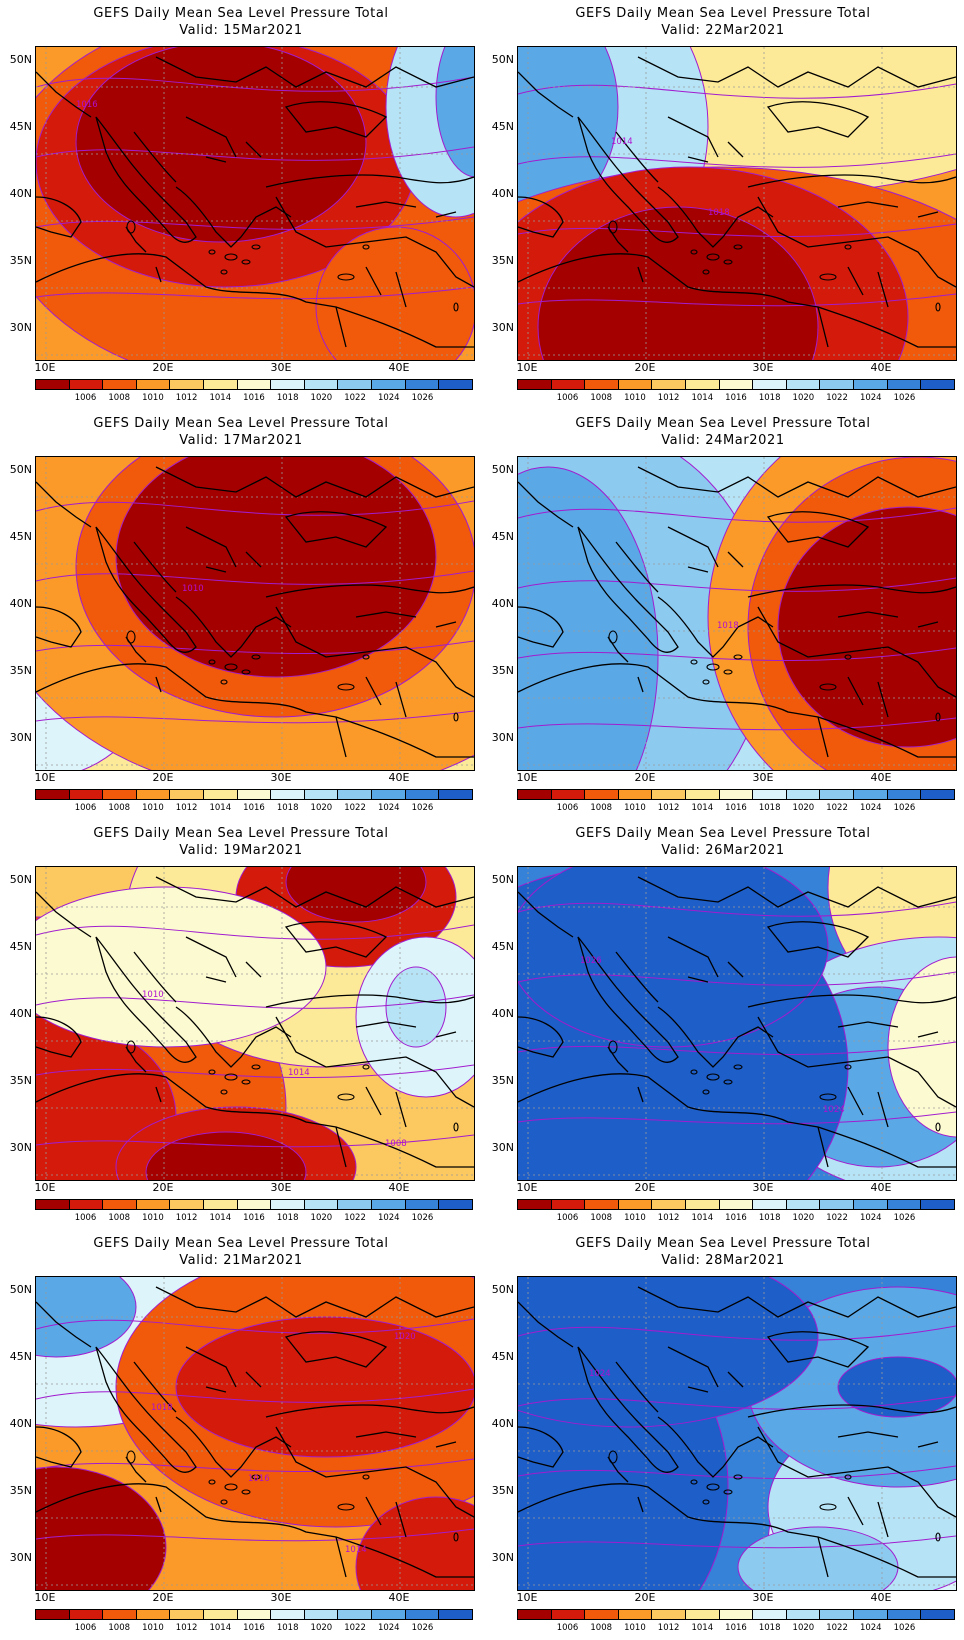 This screenshot has width=964, height=1640. What do you see at coordinates (567, 398) in the screenshot?
I see `colorbar-label: 1006` at bounding box center [567, 398].